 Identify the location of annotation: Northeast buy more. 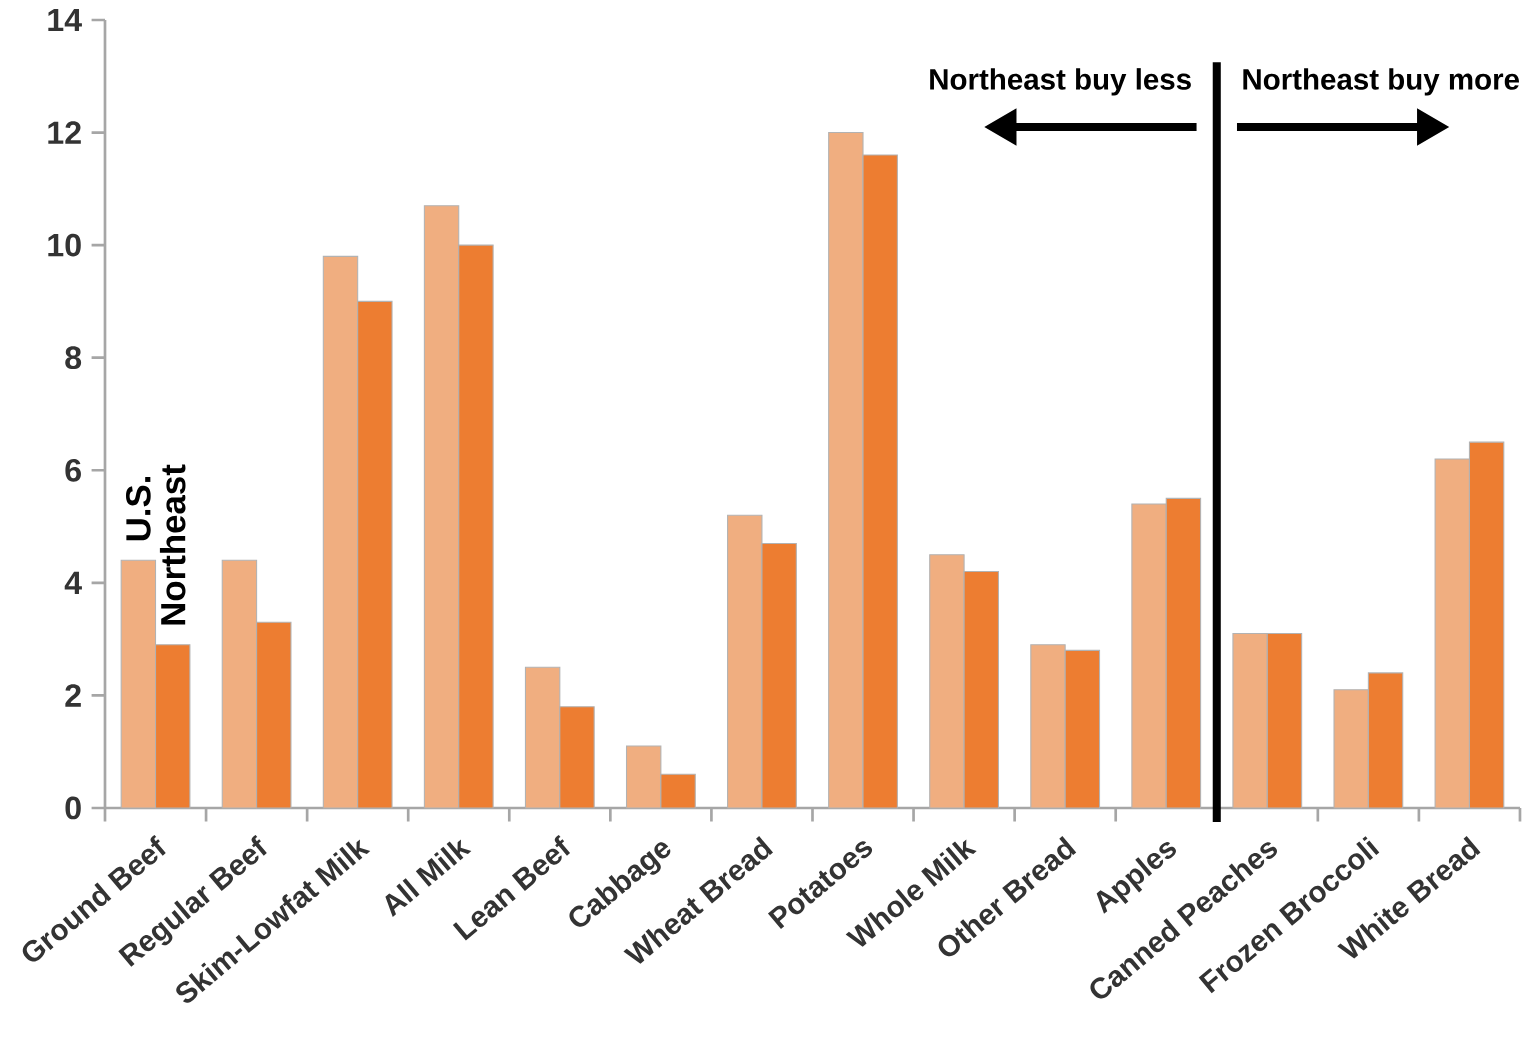
(1381, 82).